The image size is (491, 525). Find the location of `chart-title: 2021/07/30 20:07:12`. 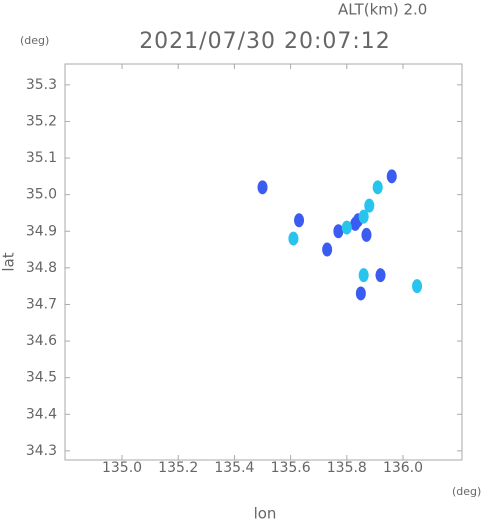

chart-title: 2021/07/30 20:07:12 is located at coordinates (265, 41).